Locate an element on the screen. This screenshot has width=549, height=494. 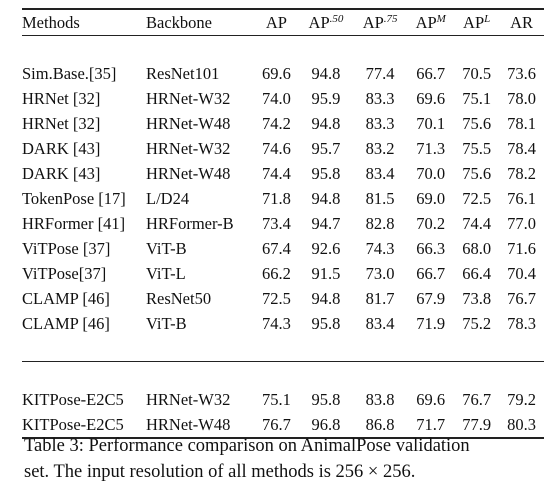
ar-cell: 76.1 is located at coordinates (521, 198).